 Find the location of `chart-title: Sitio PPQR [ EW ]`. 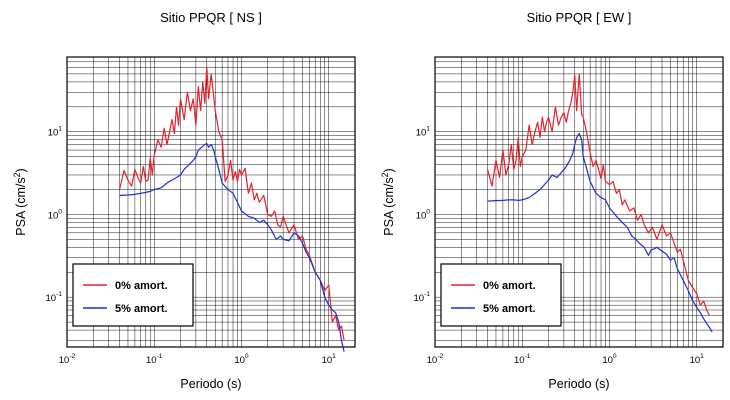

chart-title: Sitio PPQR [ EW ] is located at coordinates (579, 17).